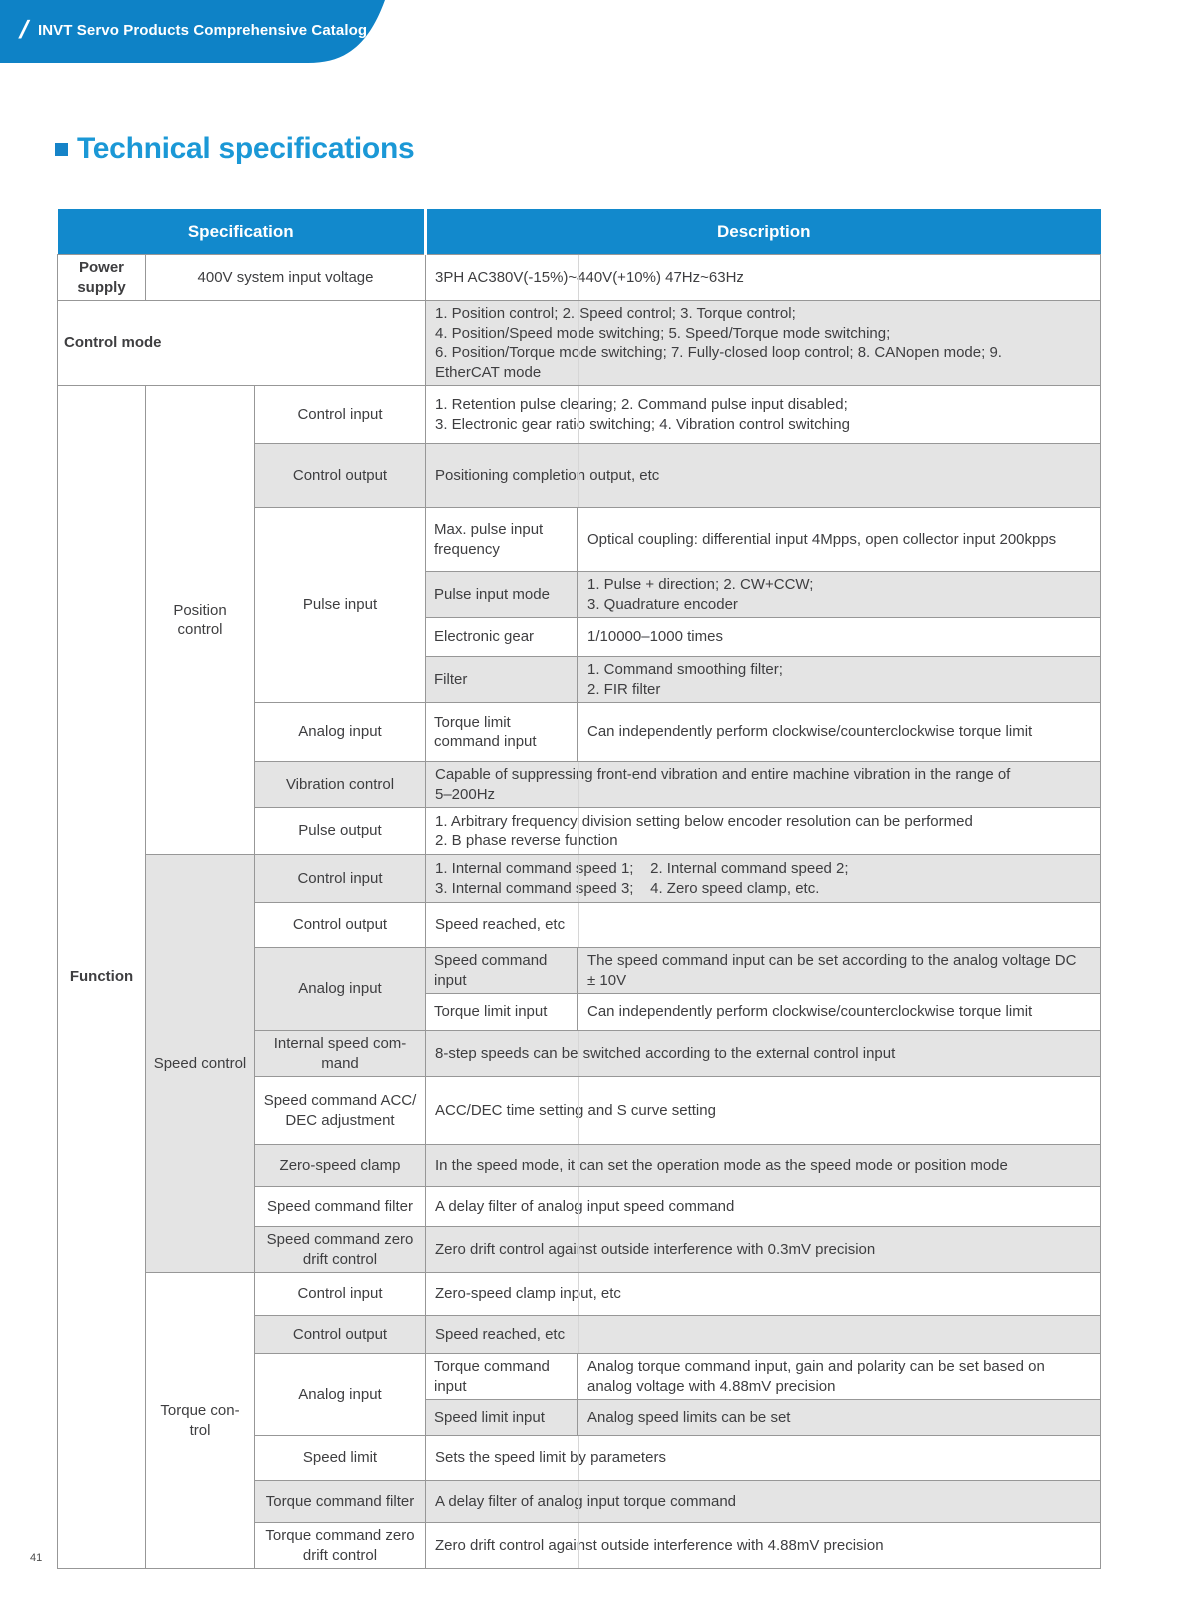  Describe the element at coordinates (285, 277) in the screenshot. I see `cell-power-supply-spec: 400V system input voltage` at that location.